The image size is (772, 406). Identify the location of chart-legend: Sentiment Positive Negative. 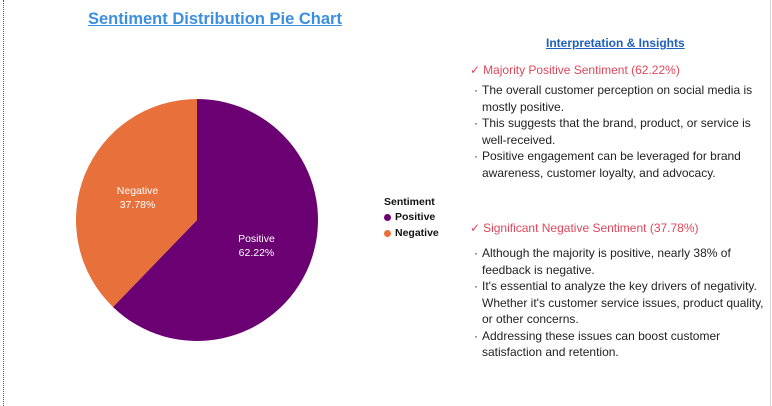
(411, 219).